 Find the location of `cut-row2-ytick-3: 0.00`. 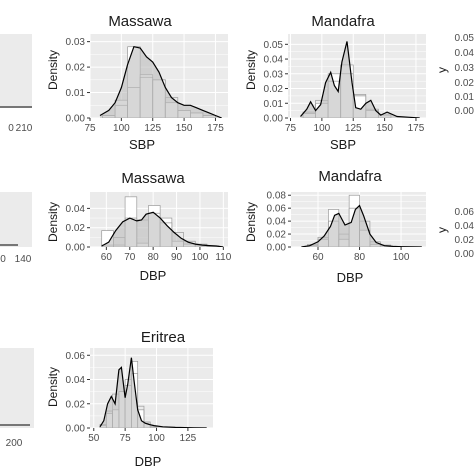

cut-row2-ytick-3: 0.00 is located at coordinates (464, 254).